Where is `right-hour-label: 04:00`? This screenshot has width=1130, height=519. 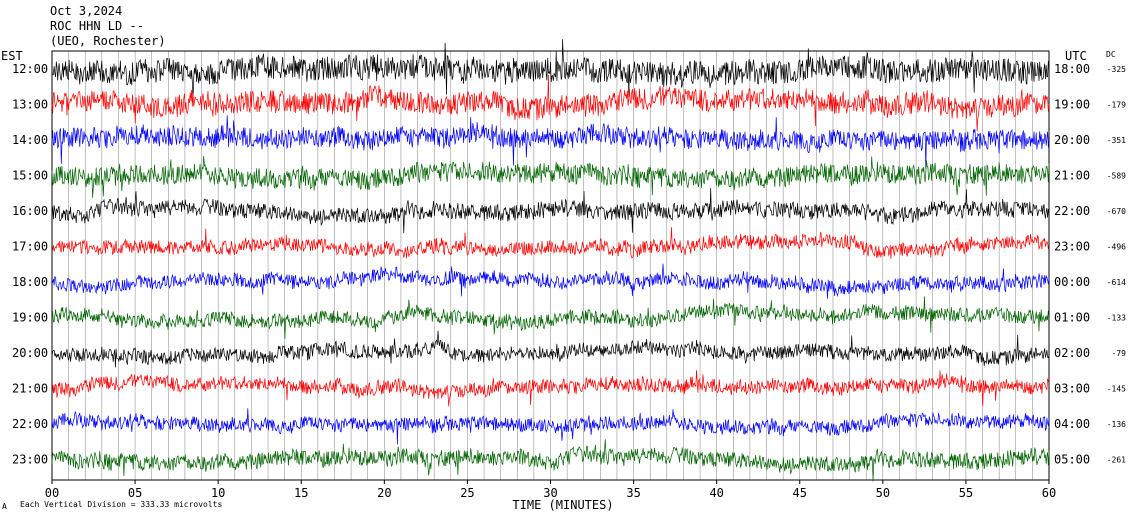 right-hour-label: 04:00 is located at coordinates (1072, 424).